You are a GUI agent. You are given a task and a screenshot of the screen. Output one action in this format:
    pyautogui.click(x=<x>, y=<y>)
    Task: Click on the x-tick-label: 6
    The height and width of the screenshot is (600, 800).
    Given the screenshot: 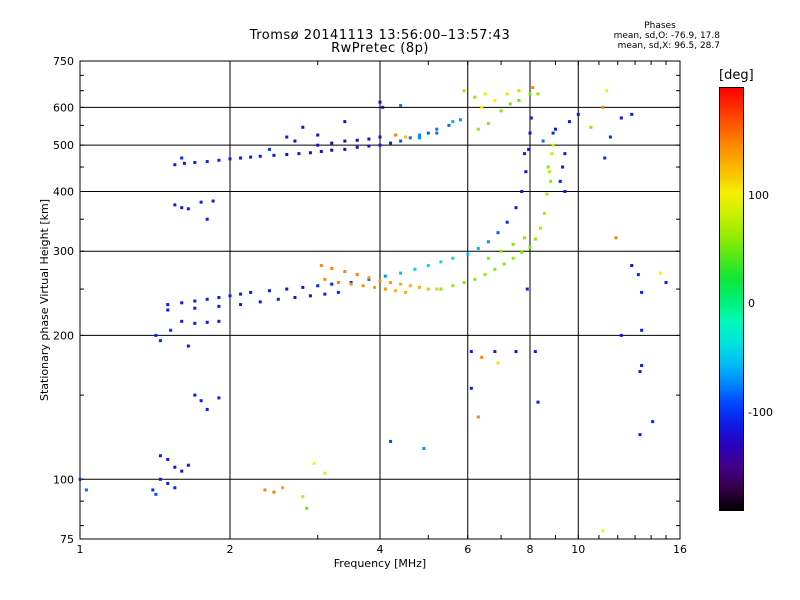 What is the action you would take?
    pyautogui.click(x=467, y=549)
    